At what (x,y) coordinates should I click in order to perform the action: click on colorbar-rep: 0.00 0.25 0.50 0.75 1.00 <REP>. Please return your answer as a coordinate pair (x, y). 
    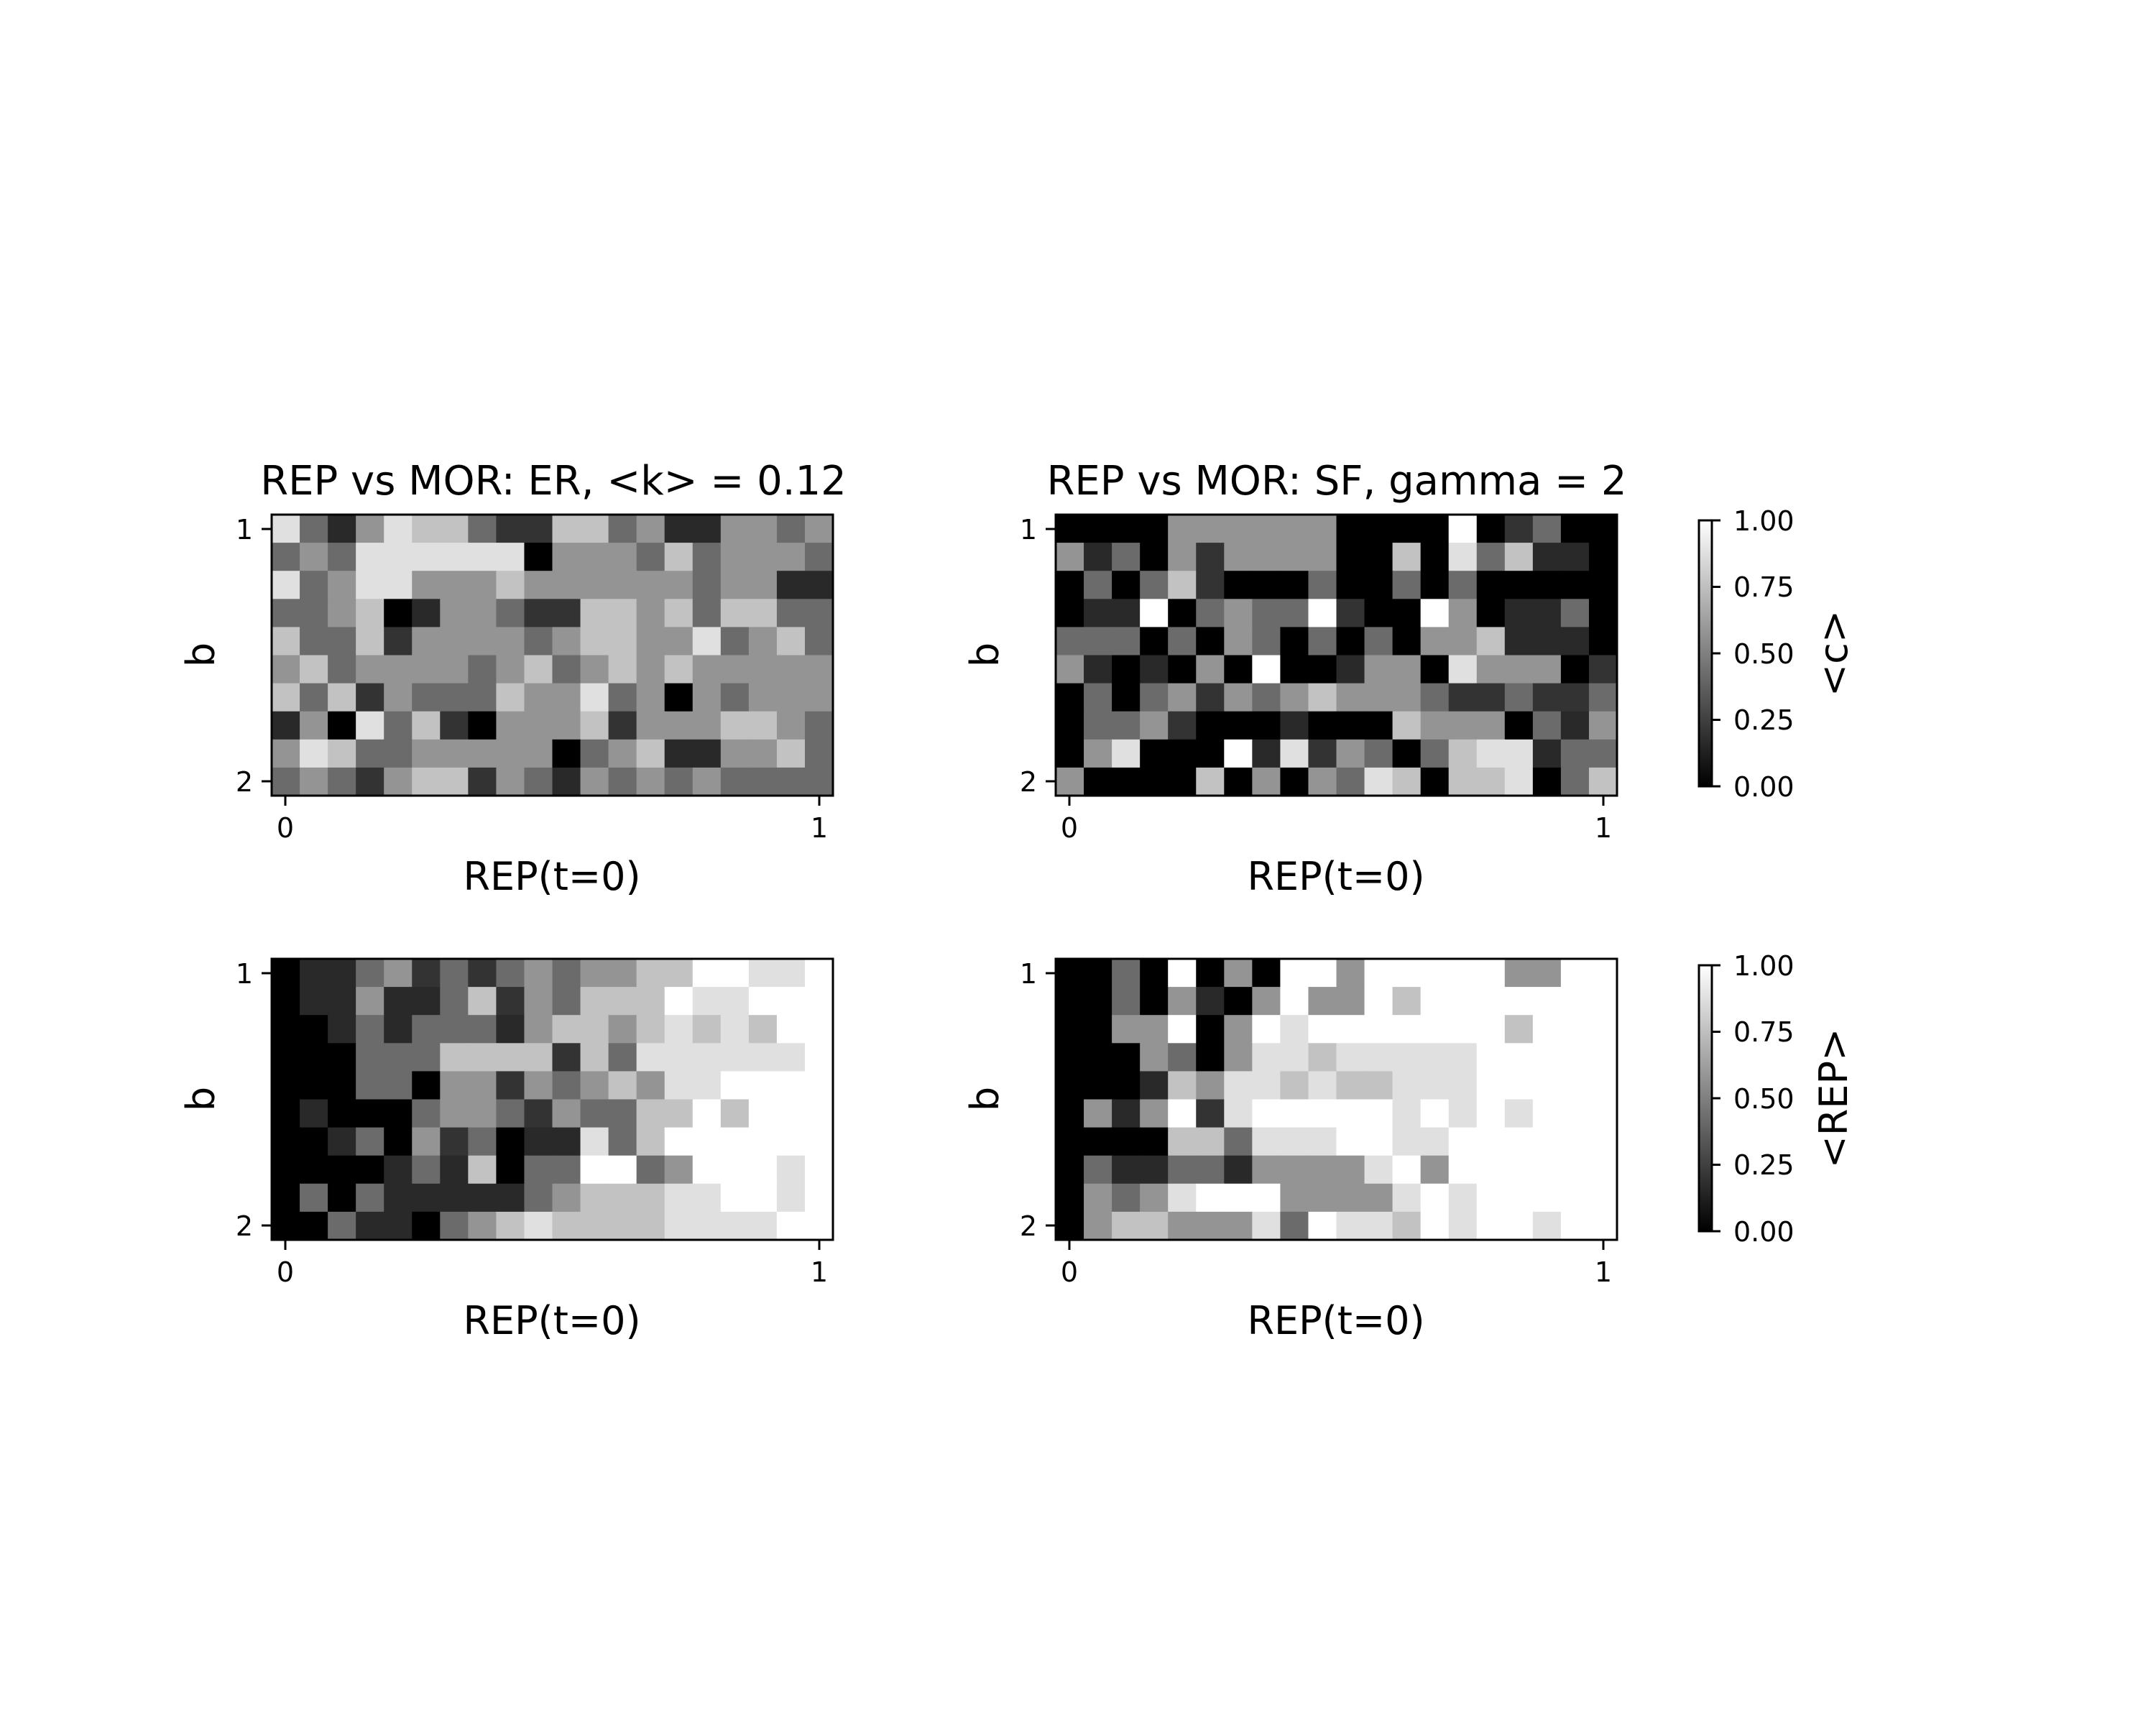
    Looking at the image, I should click on (1777, 1099).